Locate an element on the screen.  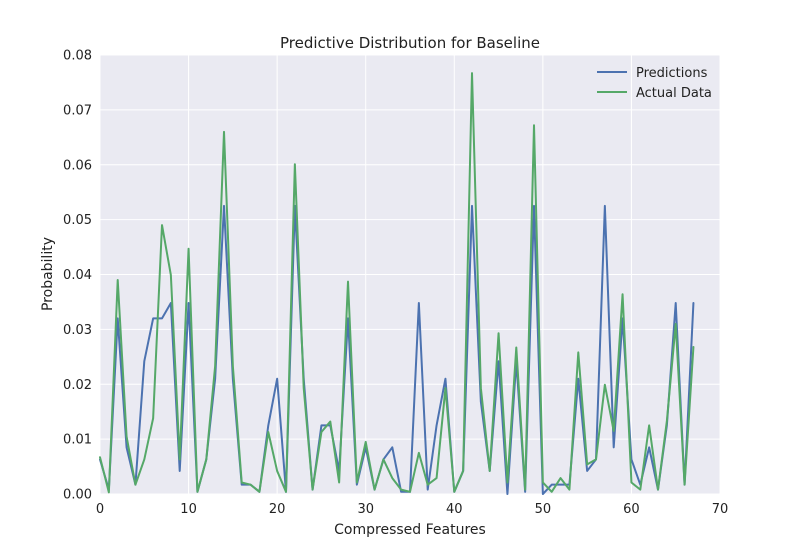
y-tick-label: 0.02 is located at coordinates (77, 385).